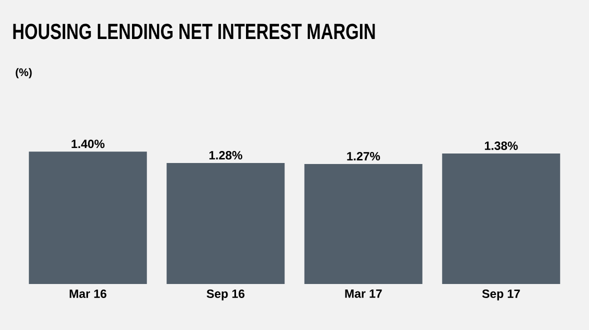  I want to click on x-tick-label: Mar 16, so click(88, 294).